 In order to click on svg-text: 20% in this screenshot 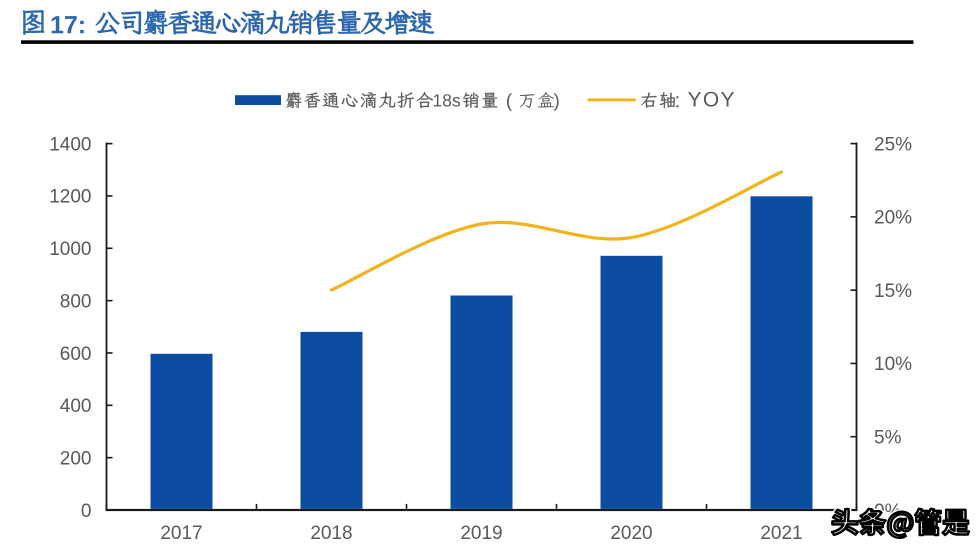, I will do `click(893, 218)`.